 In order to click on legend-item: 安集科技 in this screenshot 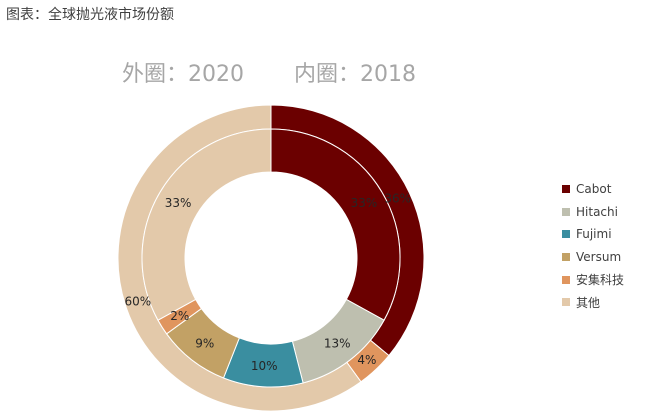, I will do `click(593, 279)`.